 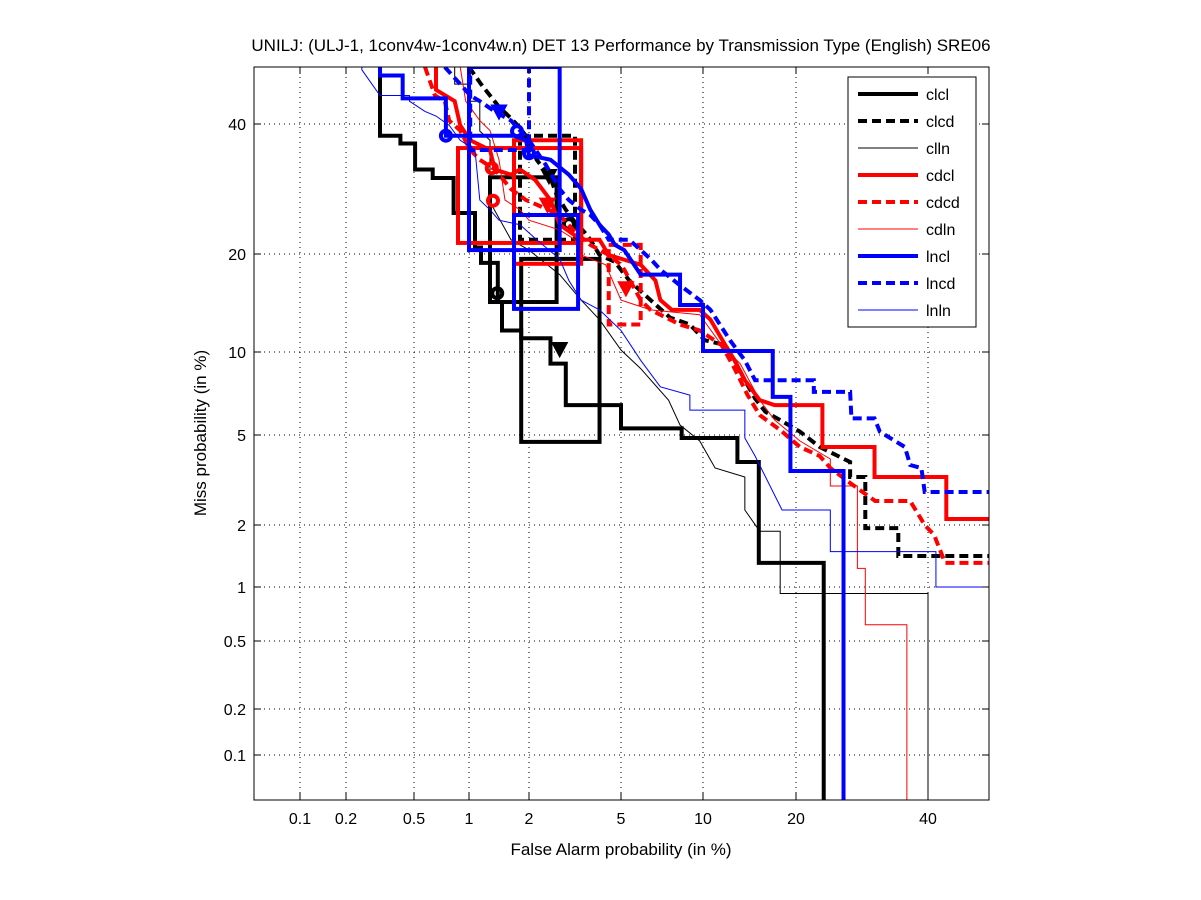 I want to click on y-tick-label: 2, so click(x=241, y=526).